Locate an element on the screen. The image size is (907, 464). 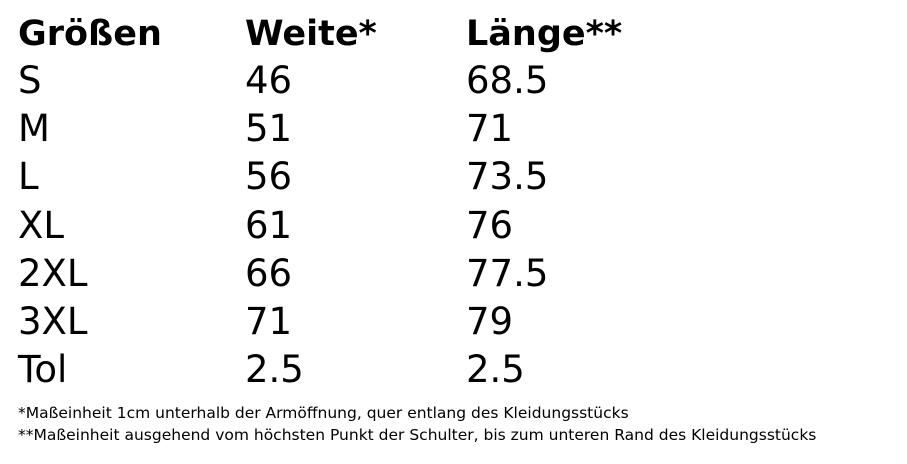
table-cell: M is located at coordinates (34, 129).